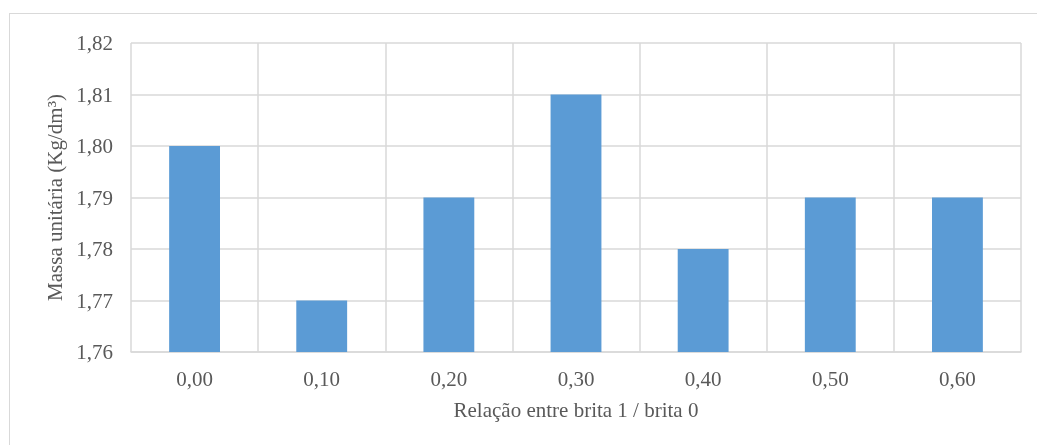 This screenshot has width=1037, height=445. Describe the element at coordinates (94, 146) in the screenshot. I see `y-tick-label: 1,80` at that location.